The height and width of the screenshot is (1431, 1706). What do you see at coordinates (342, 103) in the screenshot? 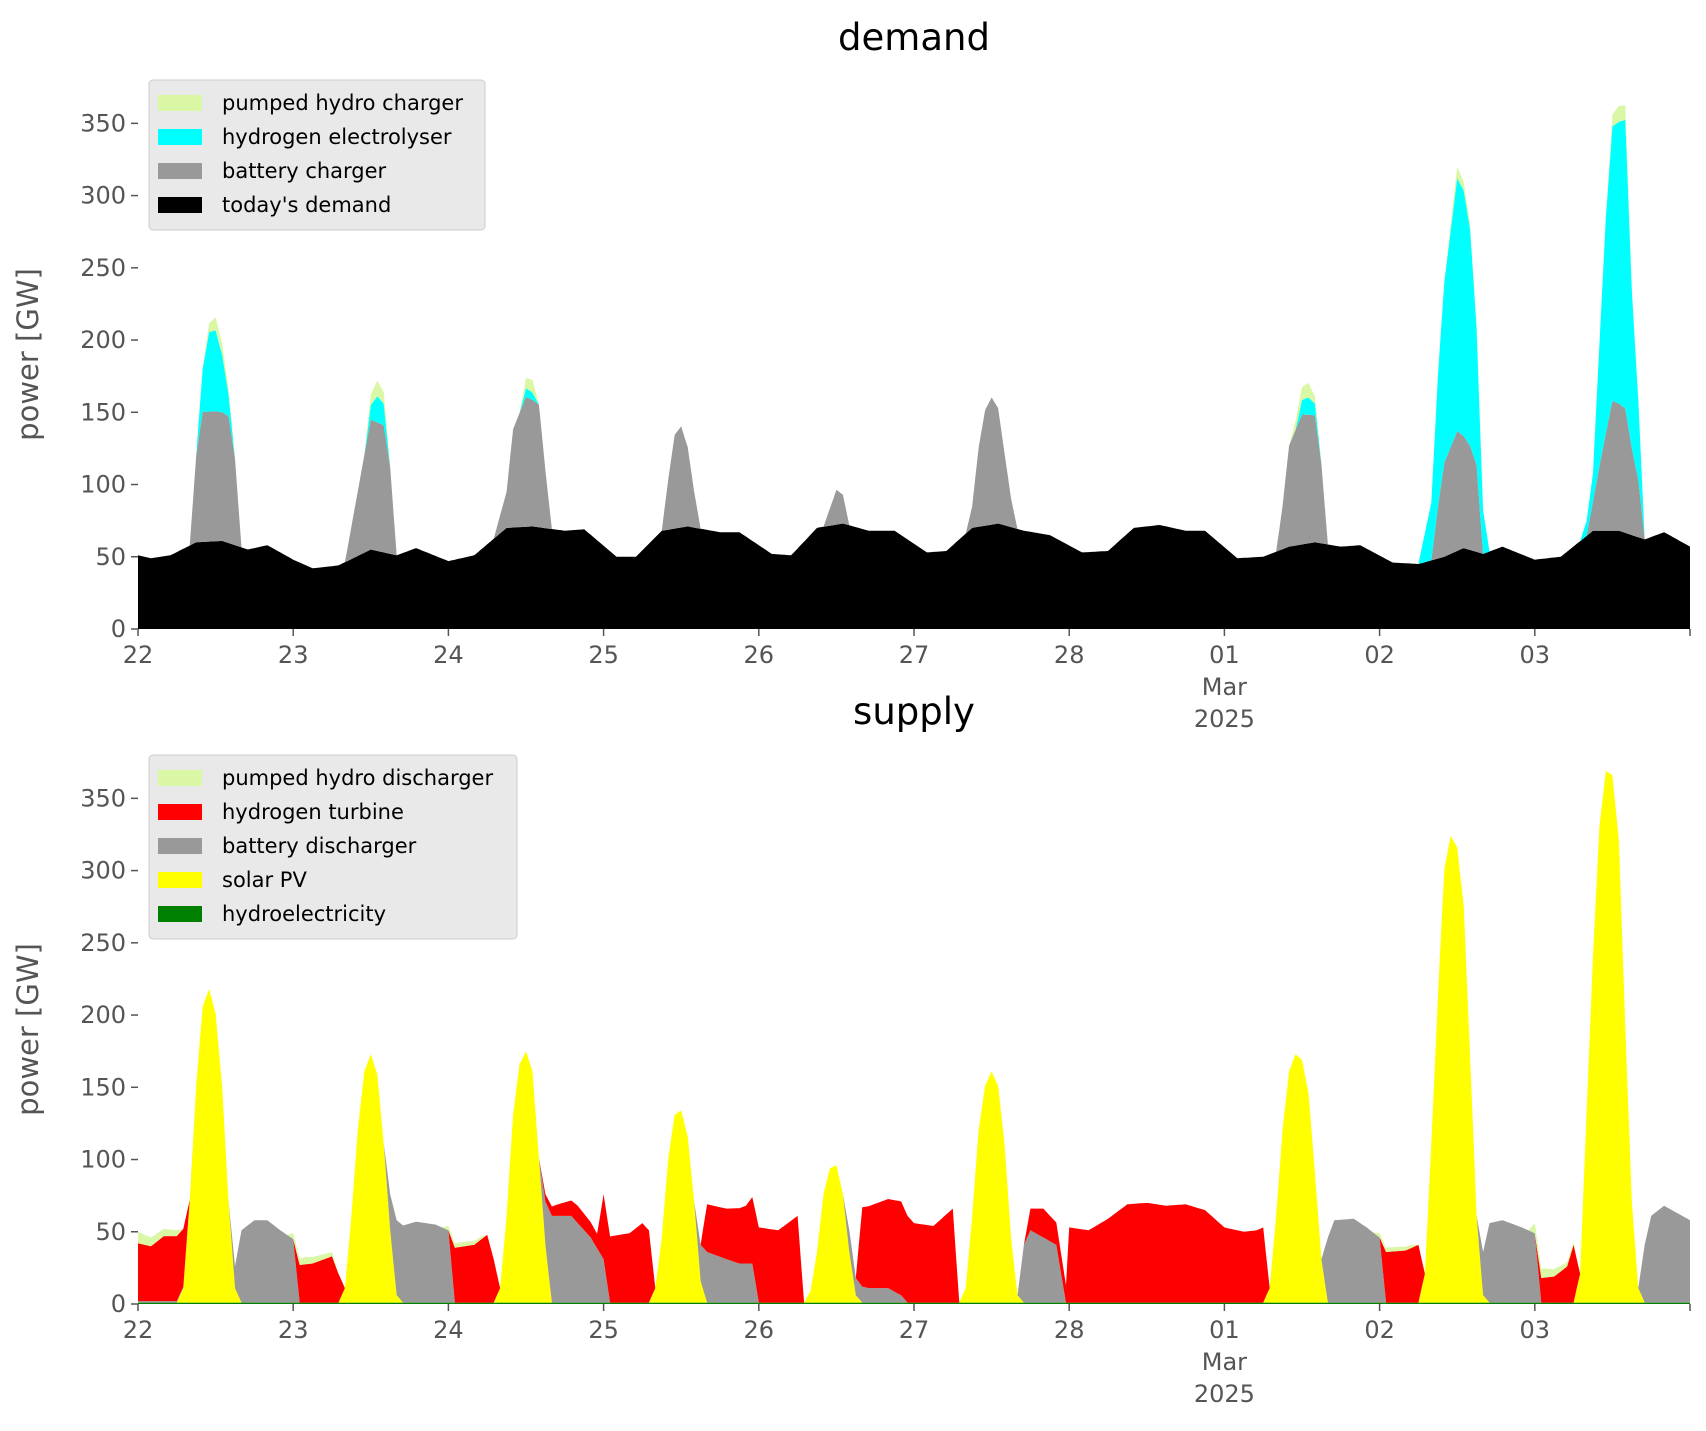
I see `legend-label: pumped hydro charger` at bounding box center [342, 103].